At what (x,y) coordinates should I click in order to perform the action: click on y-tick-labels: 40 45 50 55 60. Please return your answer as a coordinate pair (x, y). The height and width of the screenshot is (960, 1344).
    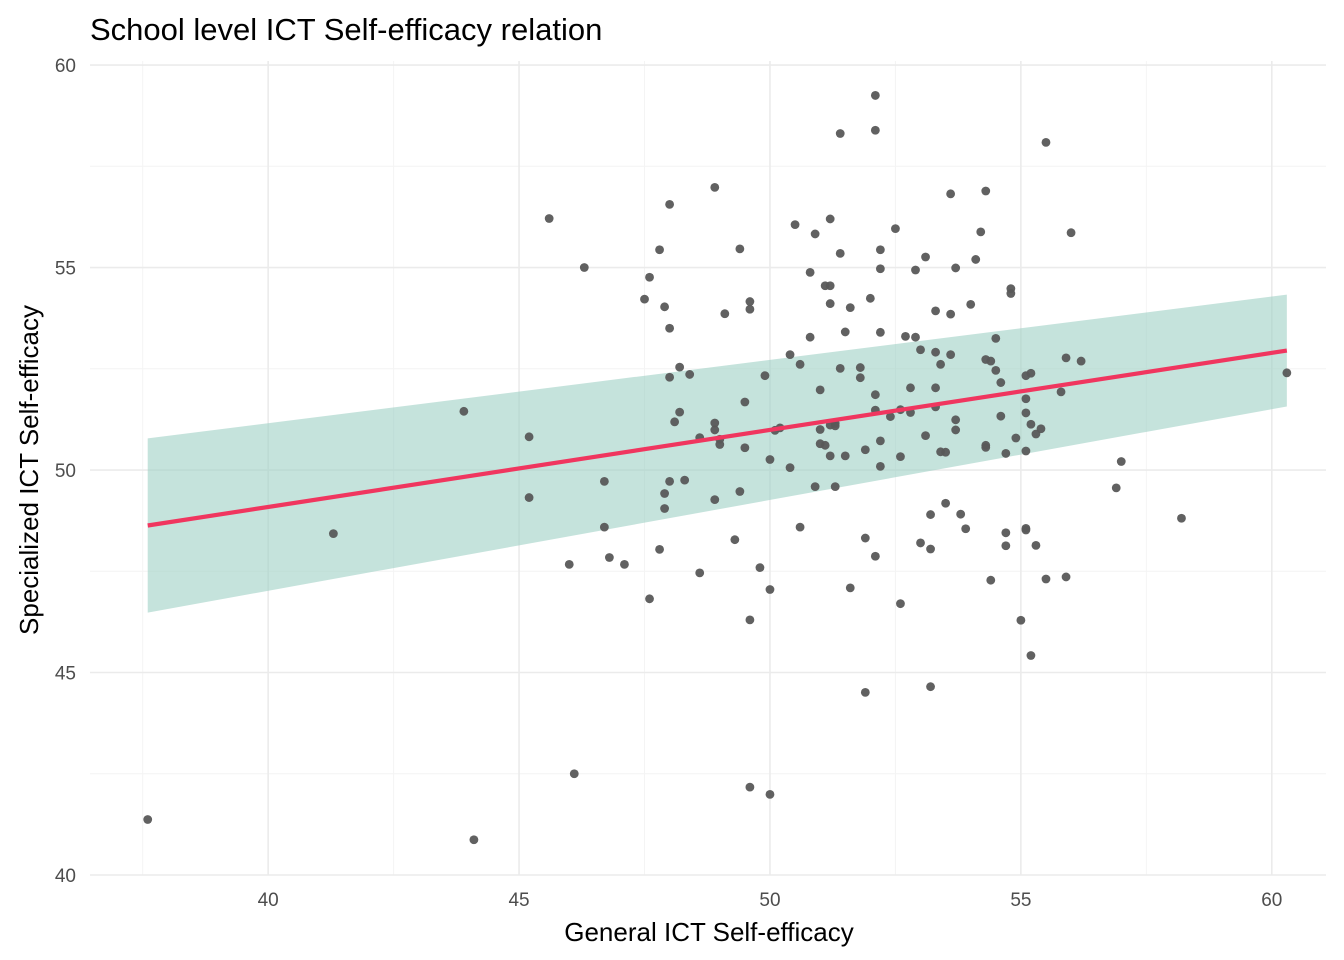
    Looking at the image, I should click on (65, 471).